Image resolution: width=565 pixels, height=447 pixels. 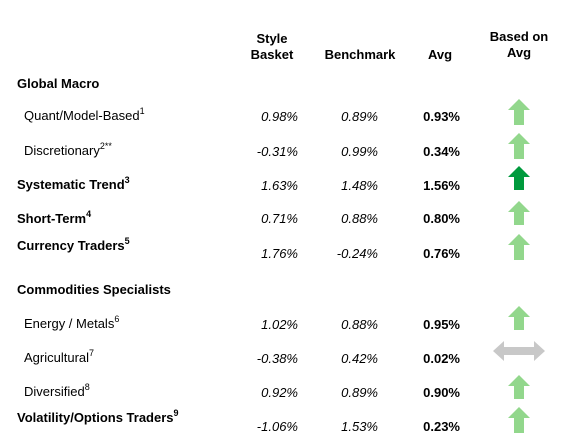 I want to click on style-basket-value: -0.38%, so click(x=277, y=358).